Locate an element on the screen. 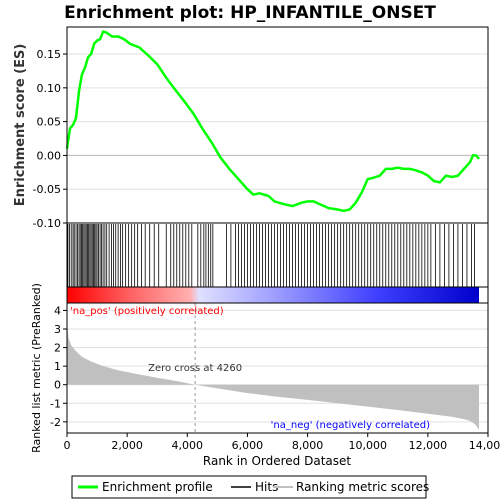  enrichment-y-tick-label: 0.05 is located at coordinates (49, 122).